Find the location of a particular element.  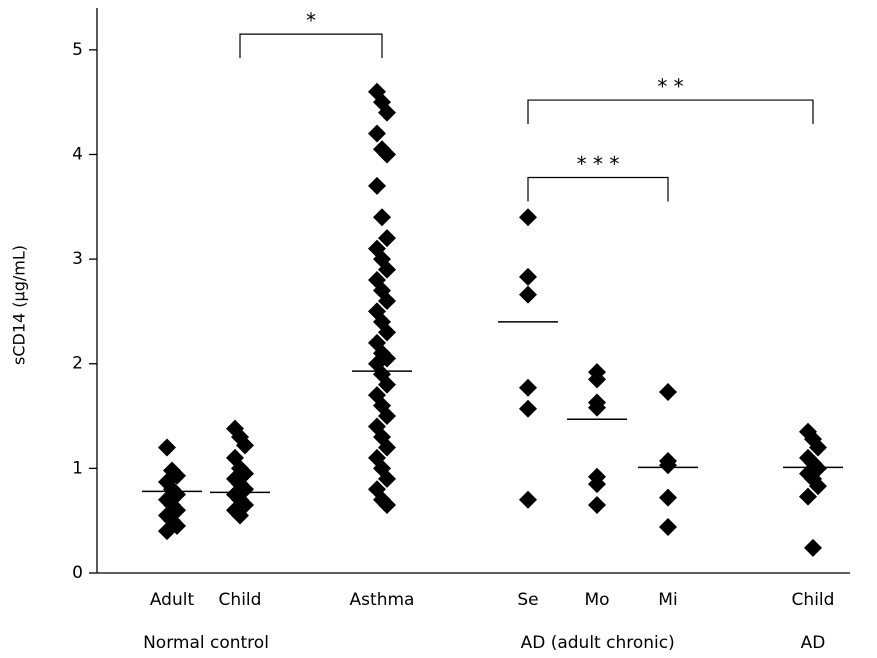

x-tick-label: Mo is located at coordinates (596, 600).